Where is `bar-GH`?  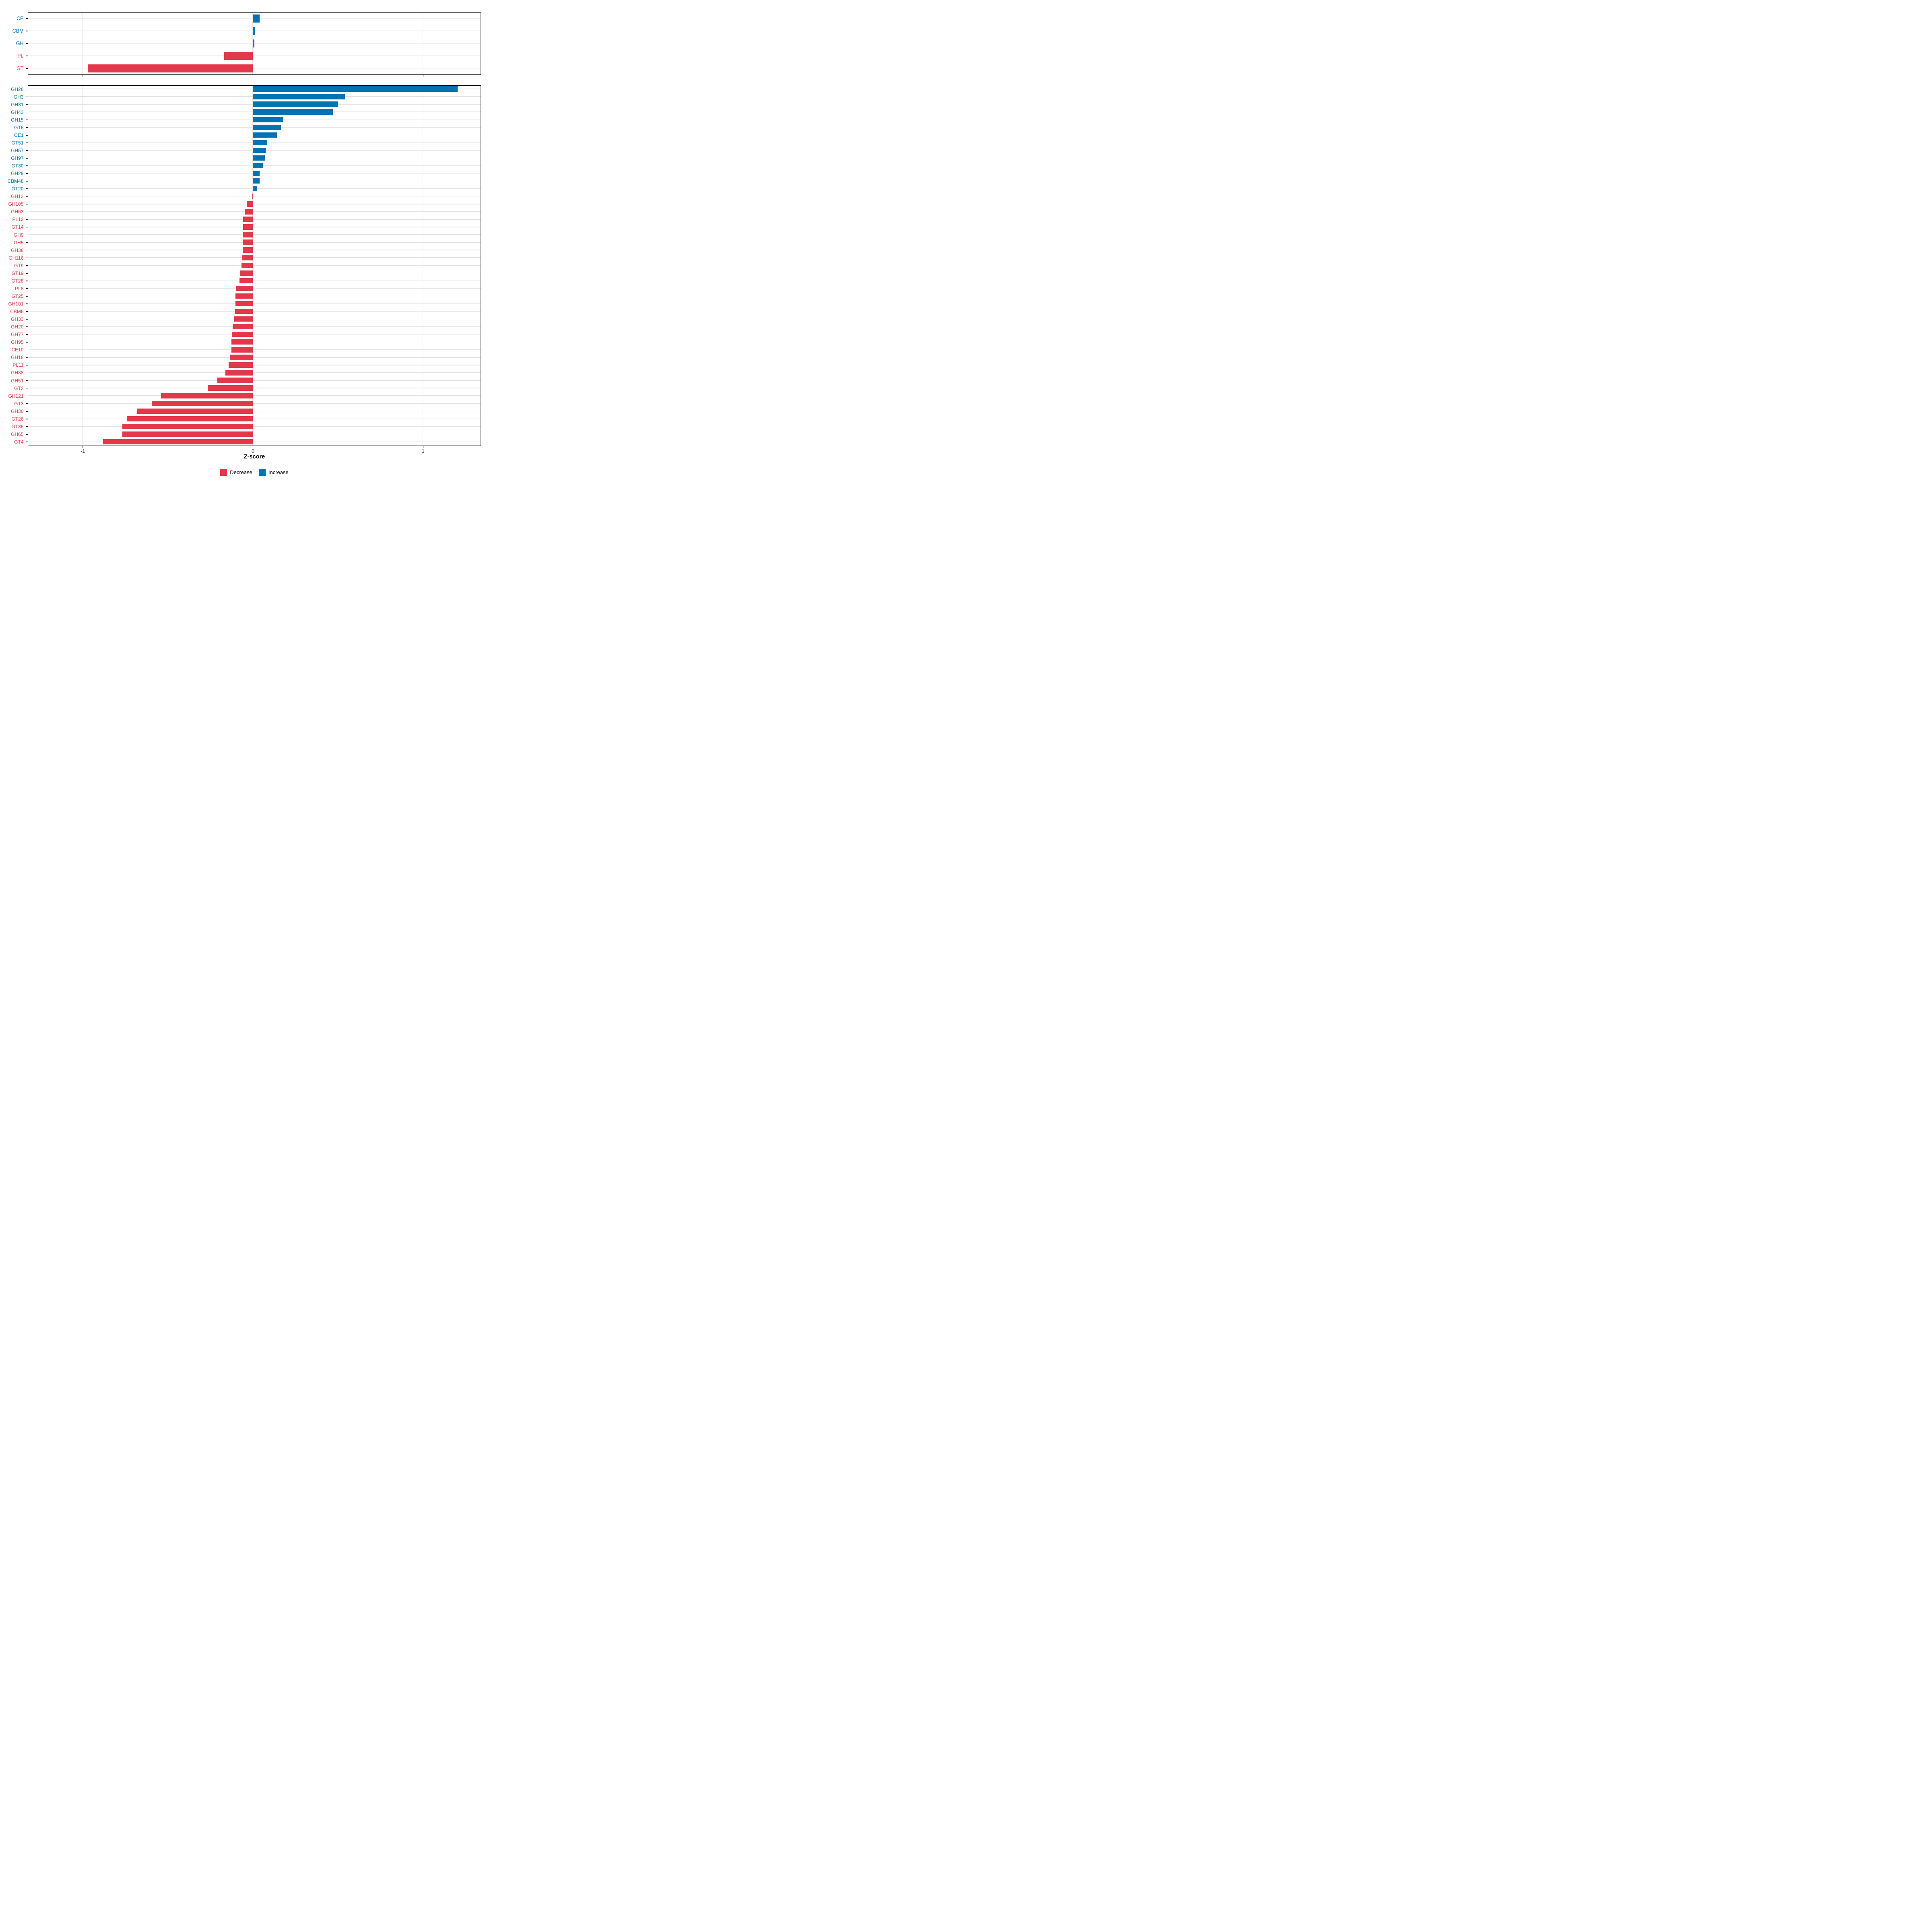 bar-GH is located at coordinates (253, 43).